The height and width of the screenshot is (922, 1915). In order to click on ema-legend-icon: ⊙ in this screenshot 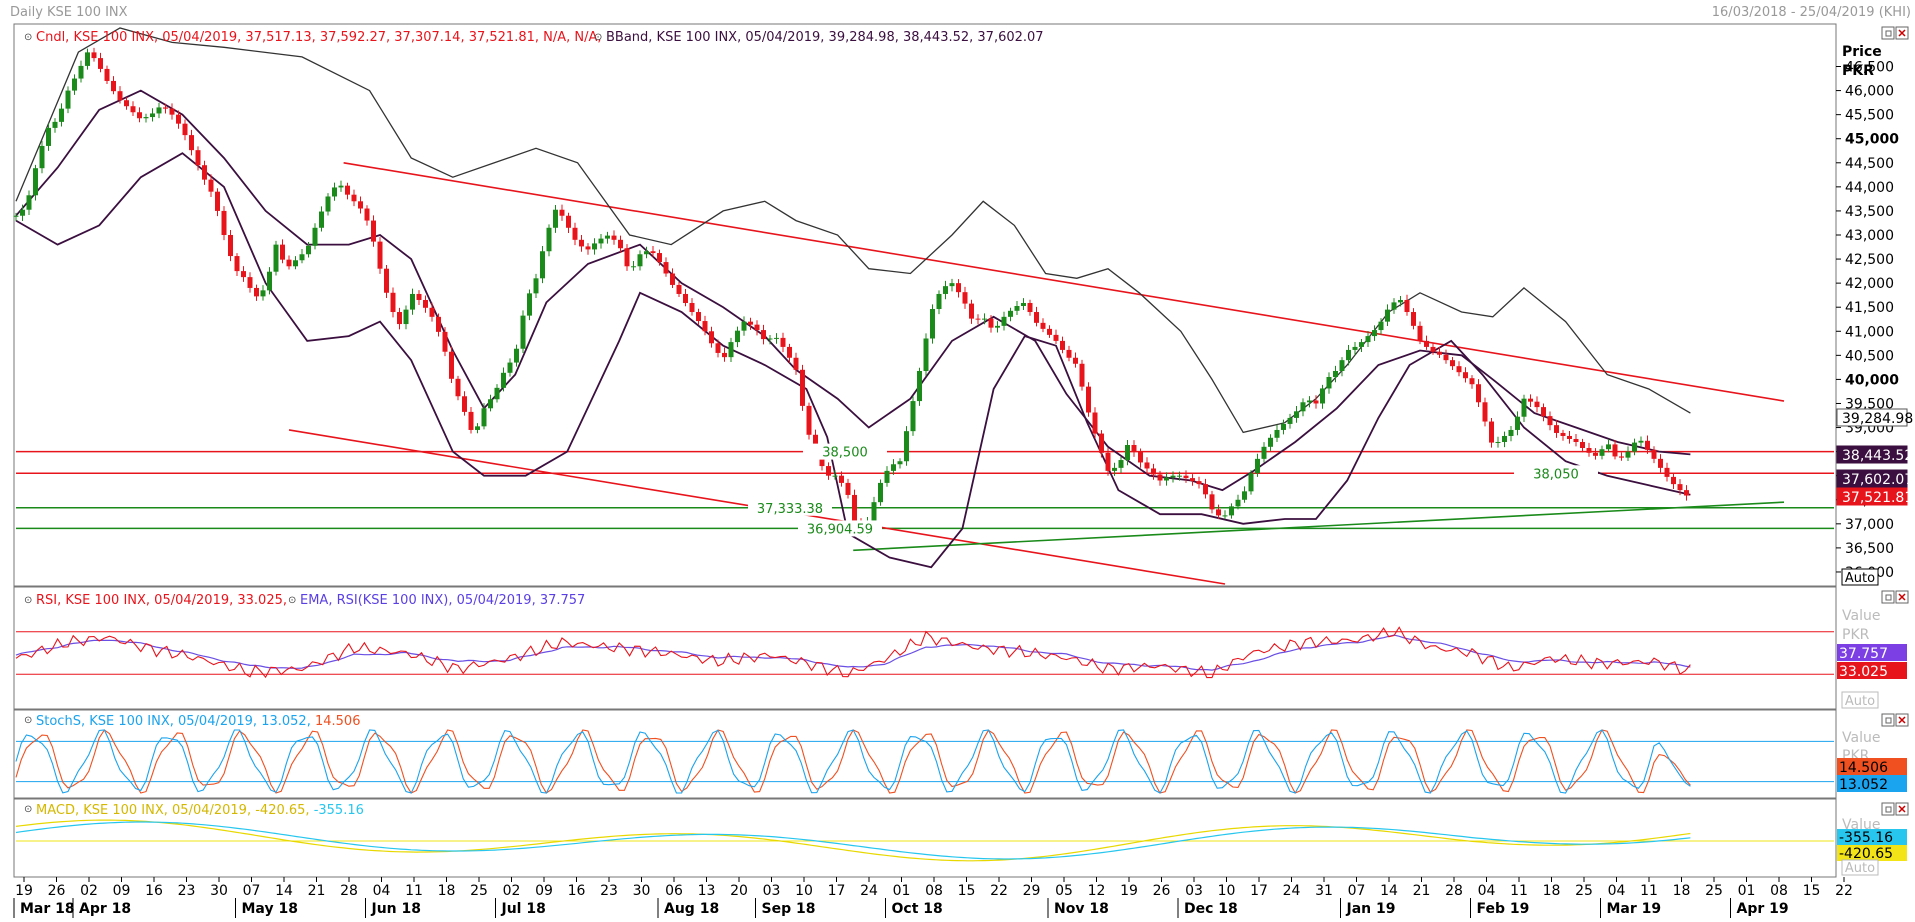, I will do `click(292, 600)`.